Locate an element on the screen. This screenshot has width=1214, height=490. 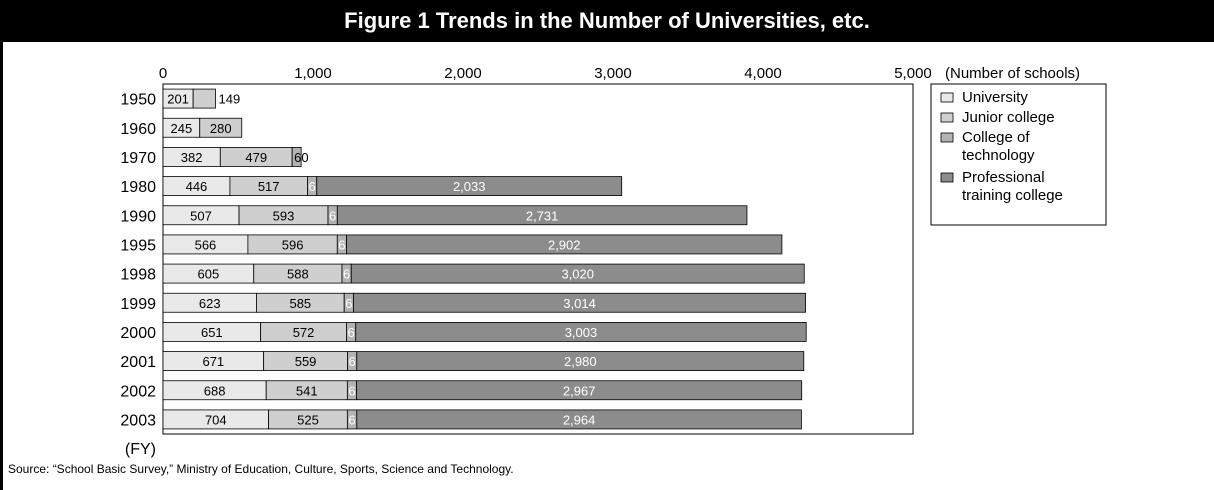
category-label: 2000 is located at coordinates (138, 333).